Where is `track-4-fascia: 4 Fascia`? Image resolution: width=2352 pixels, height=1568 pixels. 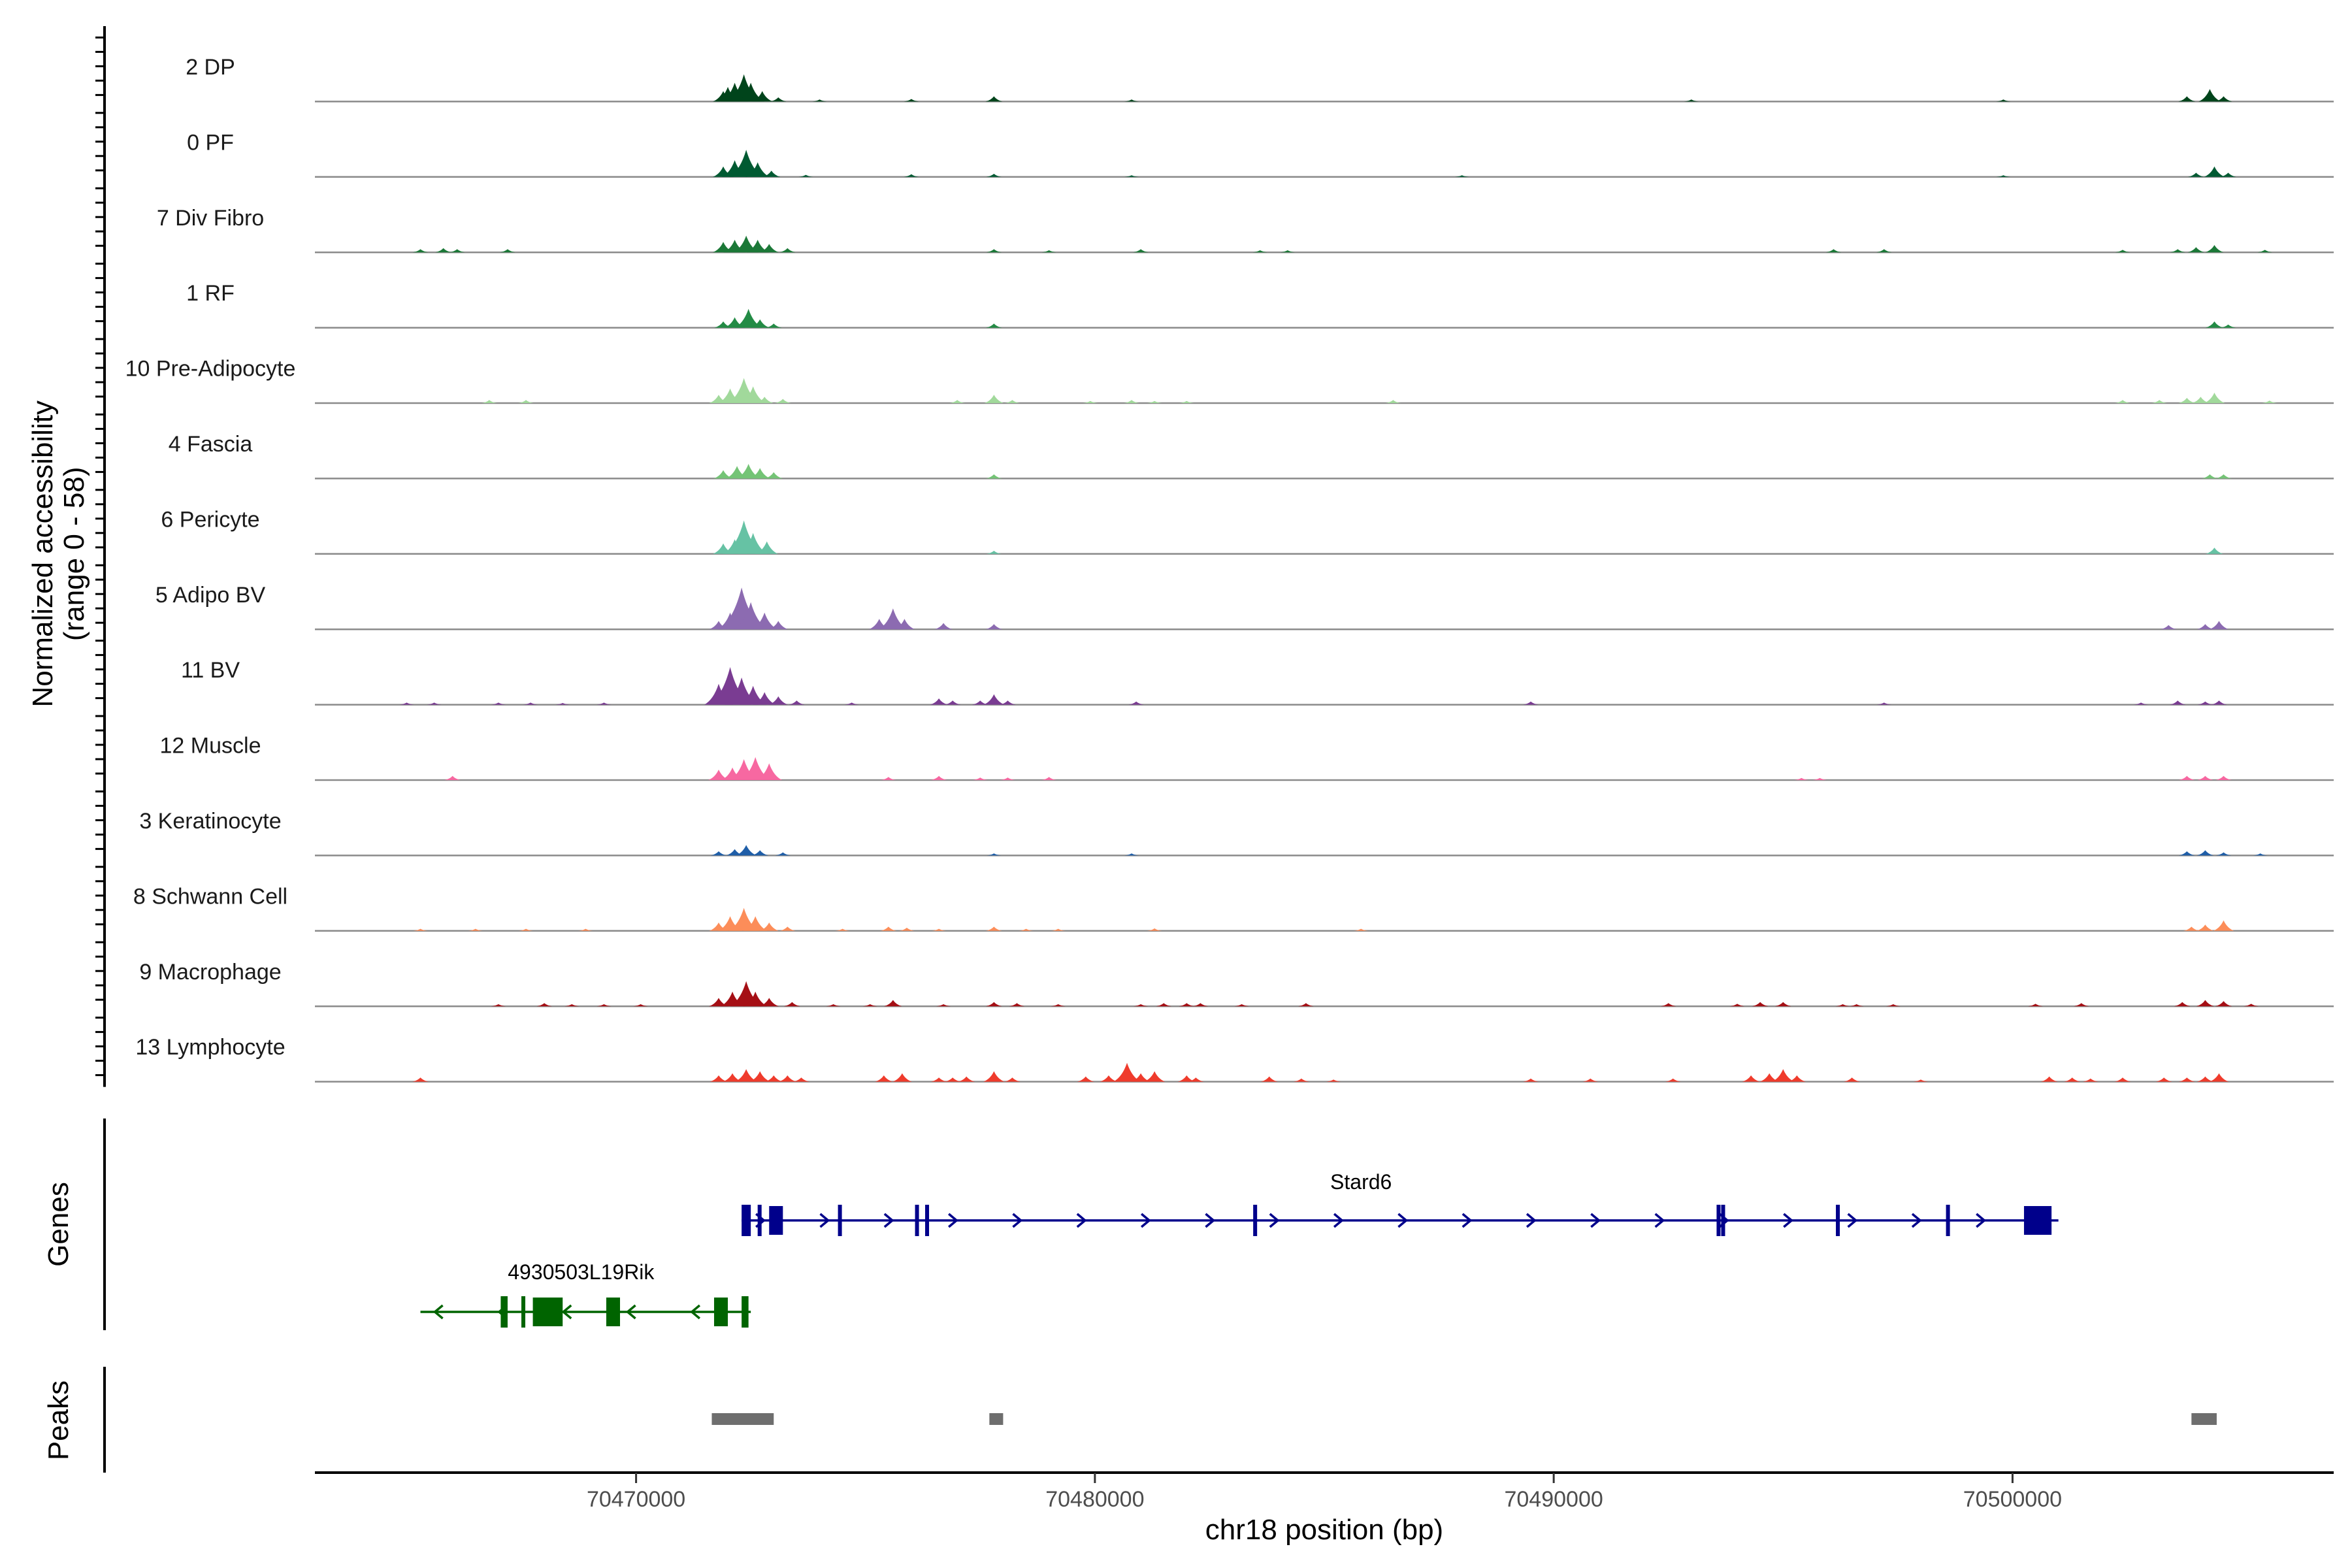
track-4-fascia: 4 Fascia is located at coordinates (1251, 456).